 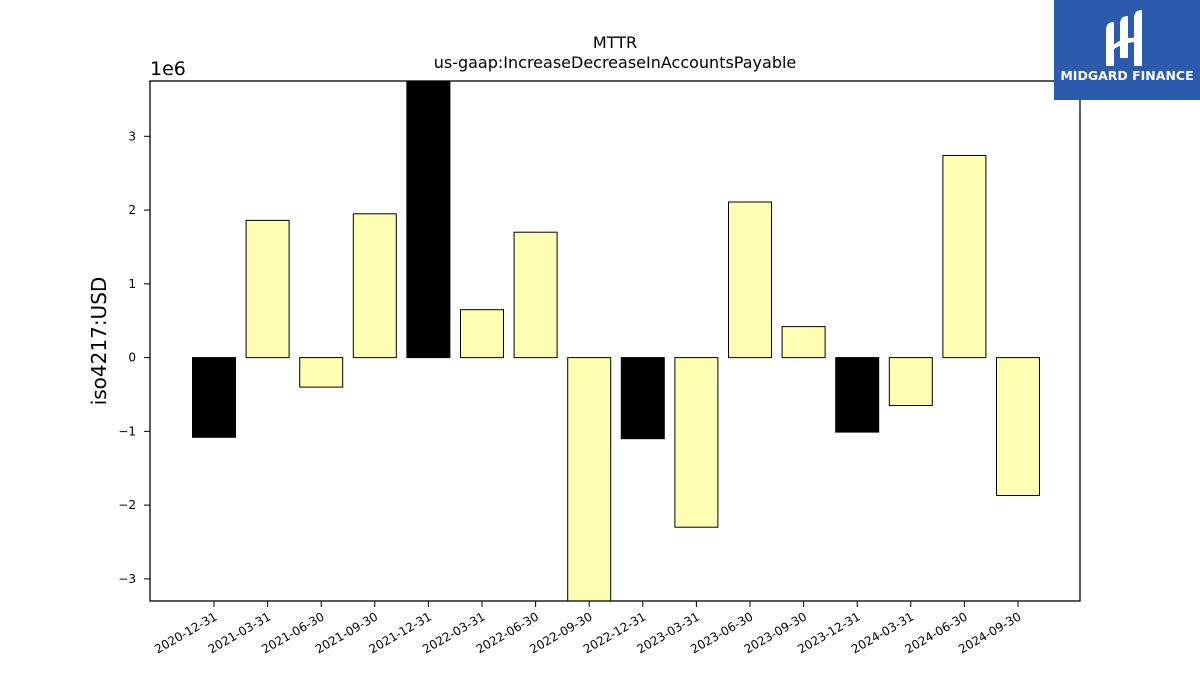 I want to click on y-tick-label: 3, so click(x=132, y=136).